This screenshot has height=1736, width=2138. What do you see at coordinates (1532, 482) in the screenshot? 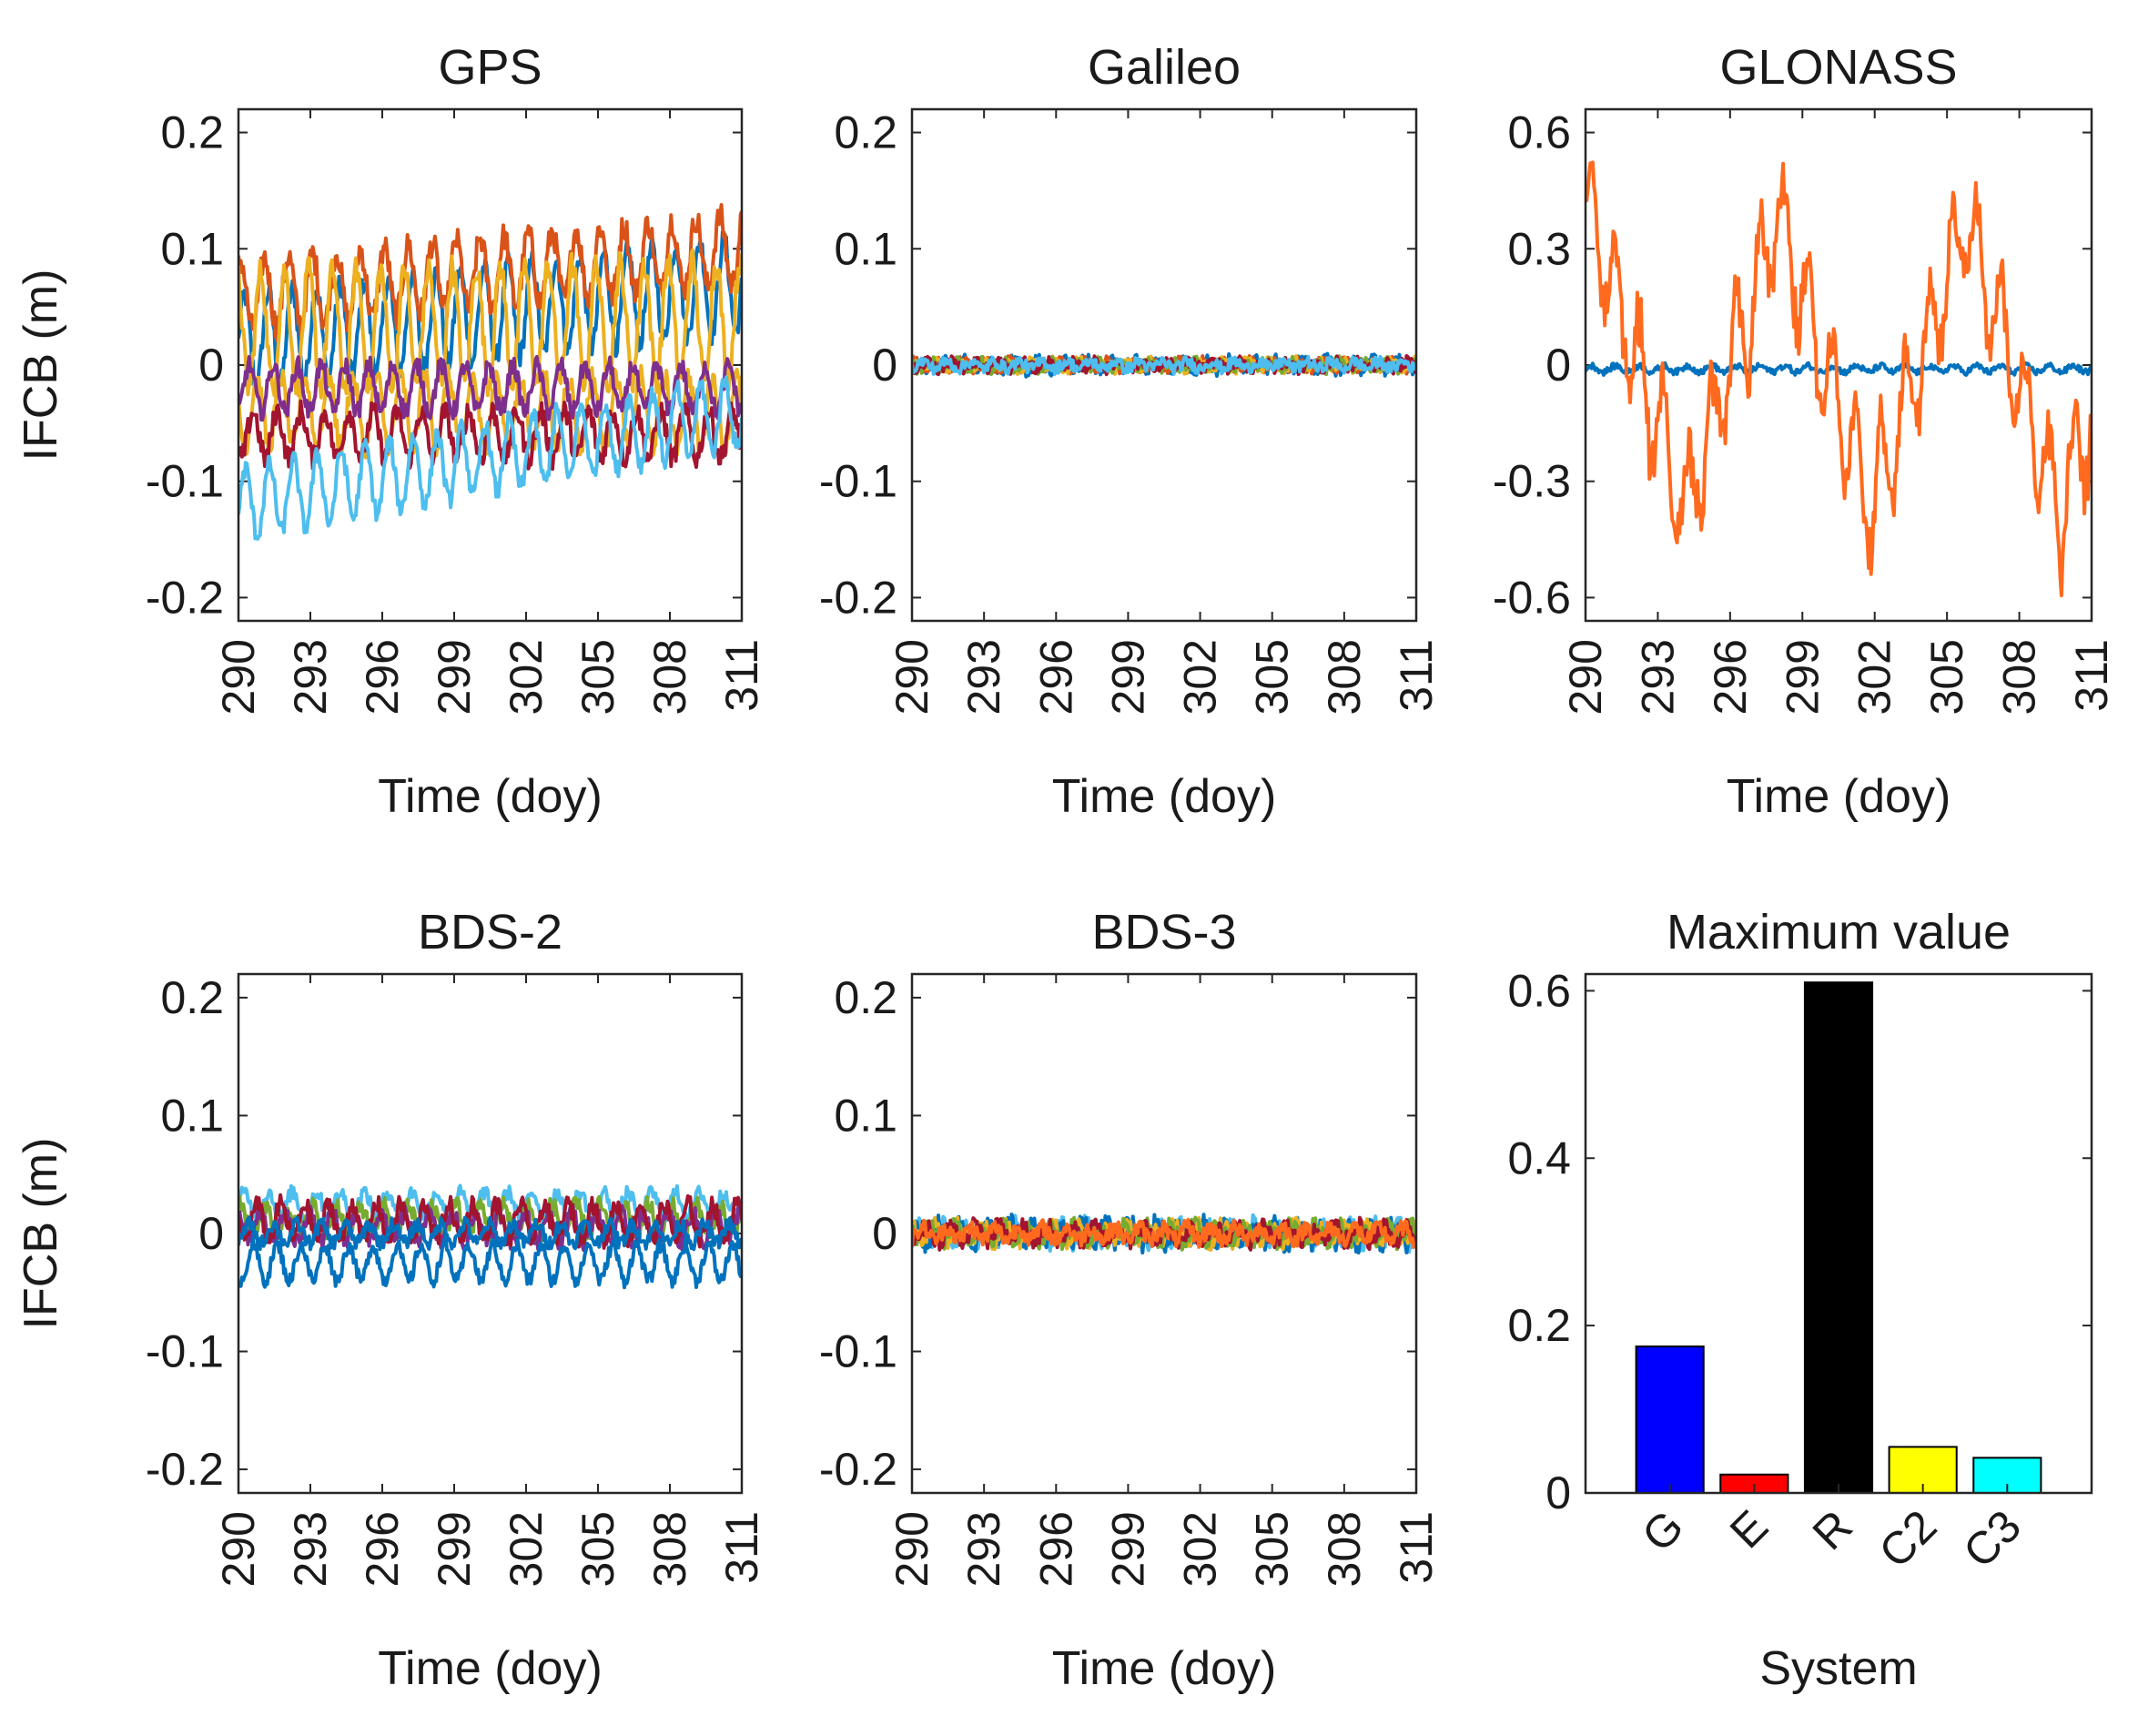
I see `y-tick-label: -0.3` at bounding box center [1532, 482].